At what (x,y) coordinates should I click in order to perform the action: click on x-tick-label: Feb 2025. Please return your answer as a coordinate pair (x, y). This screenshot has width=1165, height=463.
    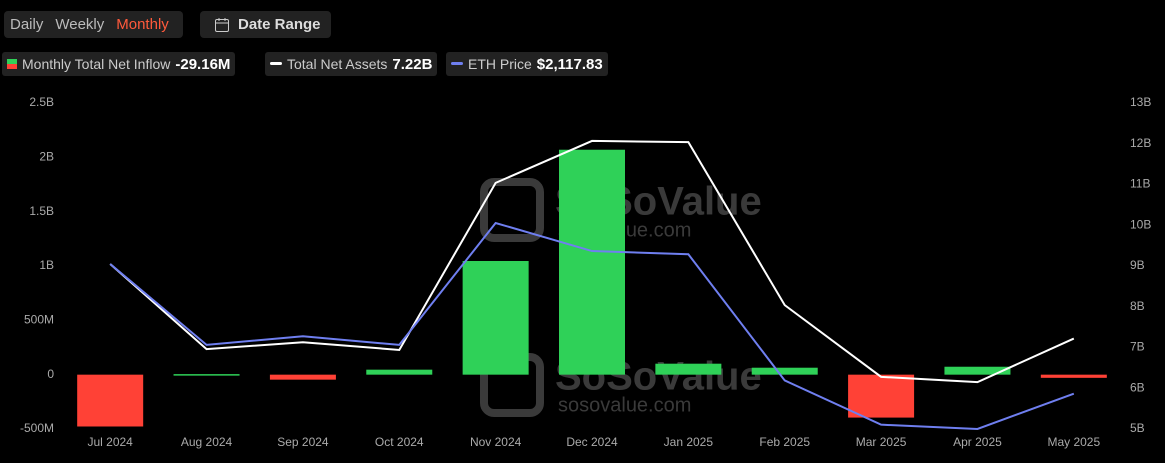
    Looking at the image, I should click on (784, 442).